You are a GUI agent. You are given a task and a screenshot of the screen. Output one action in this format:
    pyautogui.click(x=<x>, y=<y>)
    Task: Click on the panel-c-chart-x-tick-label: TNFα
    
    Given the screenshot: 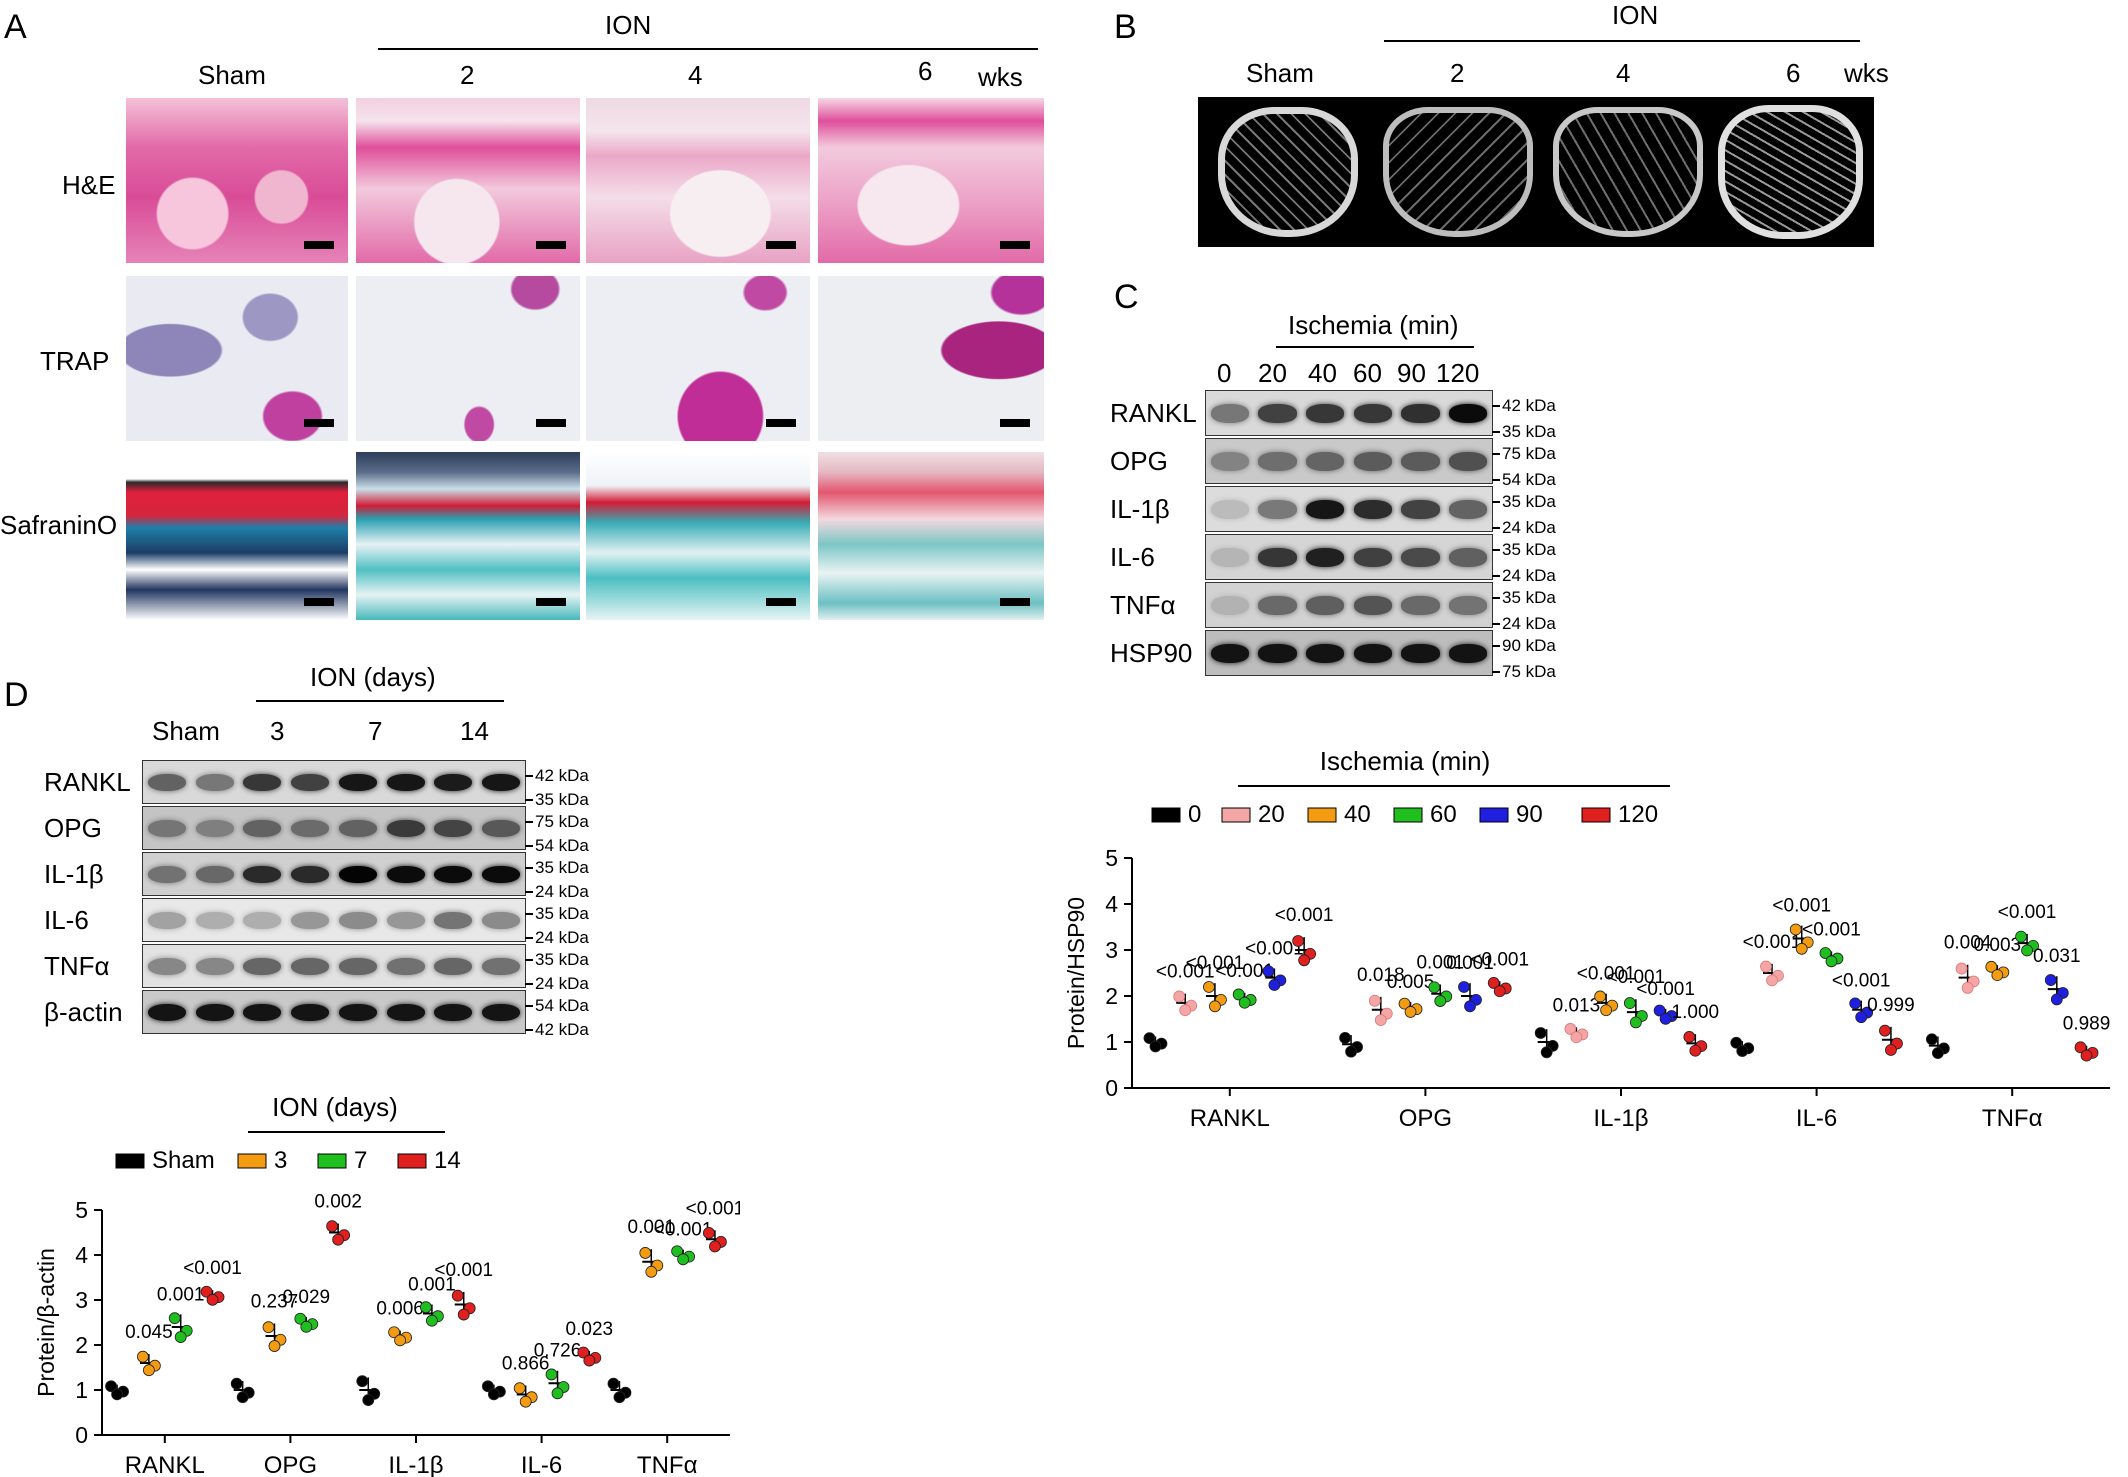 What is the action you would take?
    pyautogui.click(x=2012, y=1118)
    